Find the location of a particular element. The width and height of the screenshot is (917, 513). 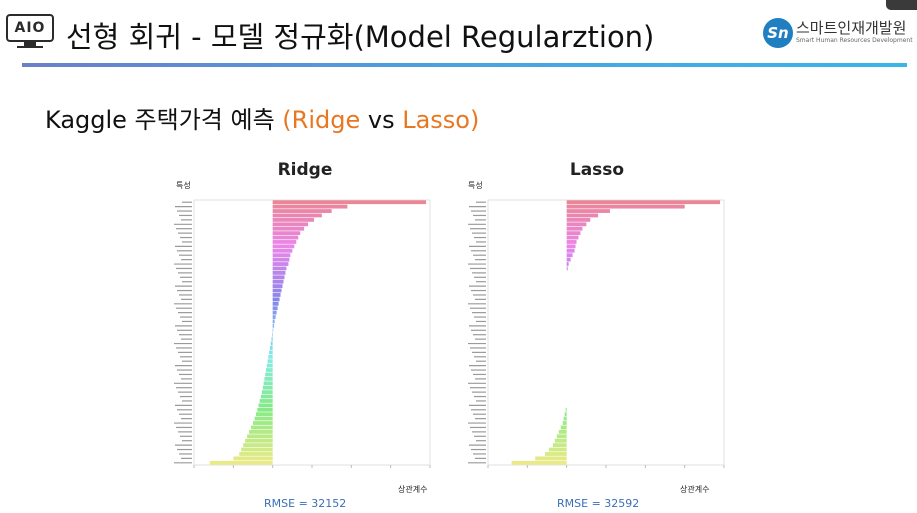

ridge-rmse: RMSE = 32152 is located at coordinates (305, 503).